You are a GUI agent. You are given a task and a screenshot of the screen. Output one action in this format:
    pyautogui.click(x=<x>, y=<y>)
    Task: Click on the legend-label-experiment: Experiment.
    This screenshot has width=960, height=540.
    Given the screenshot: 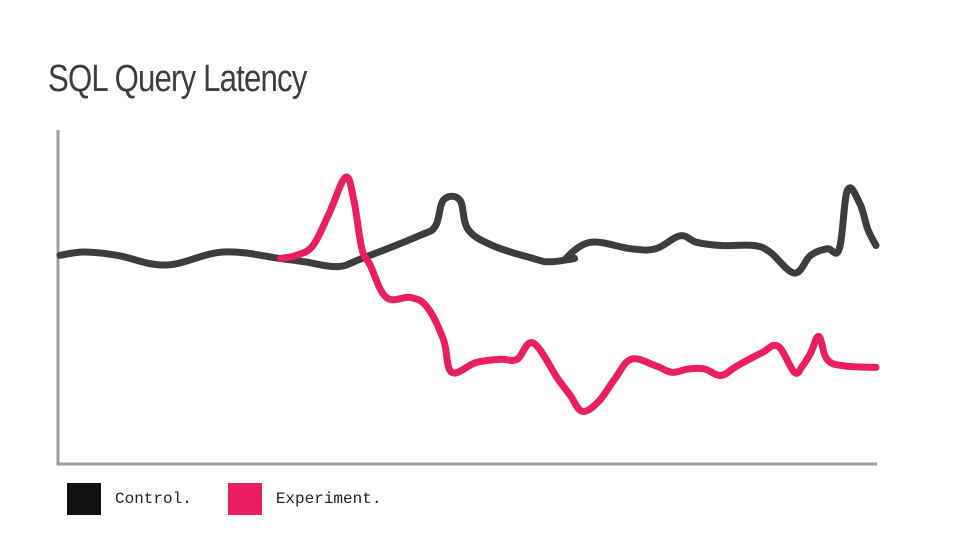 What is the action you would take?
    pyautogui.click(x=328, y=499)
    